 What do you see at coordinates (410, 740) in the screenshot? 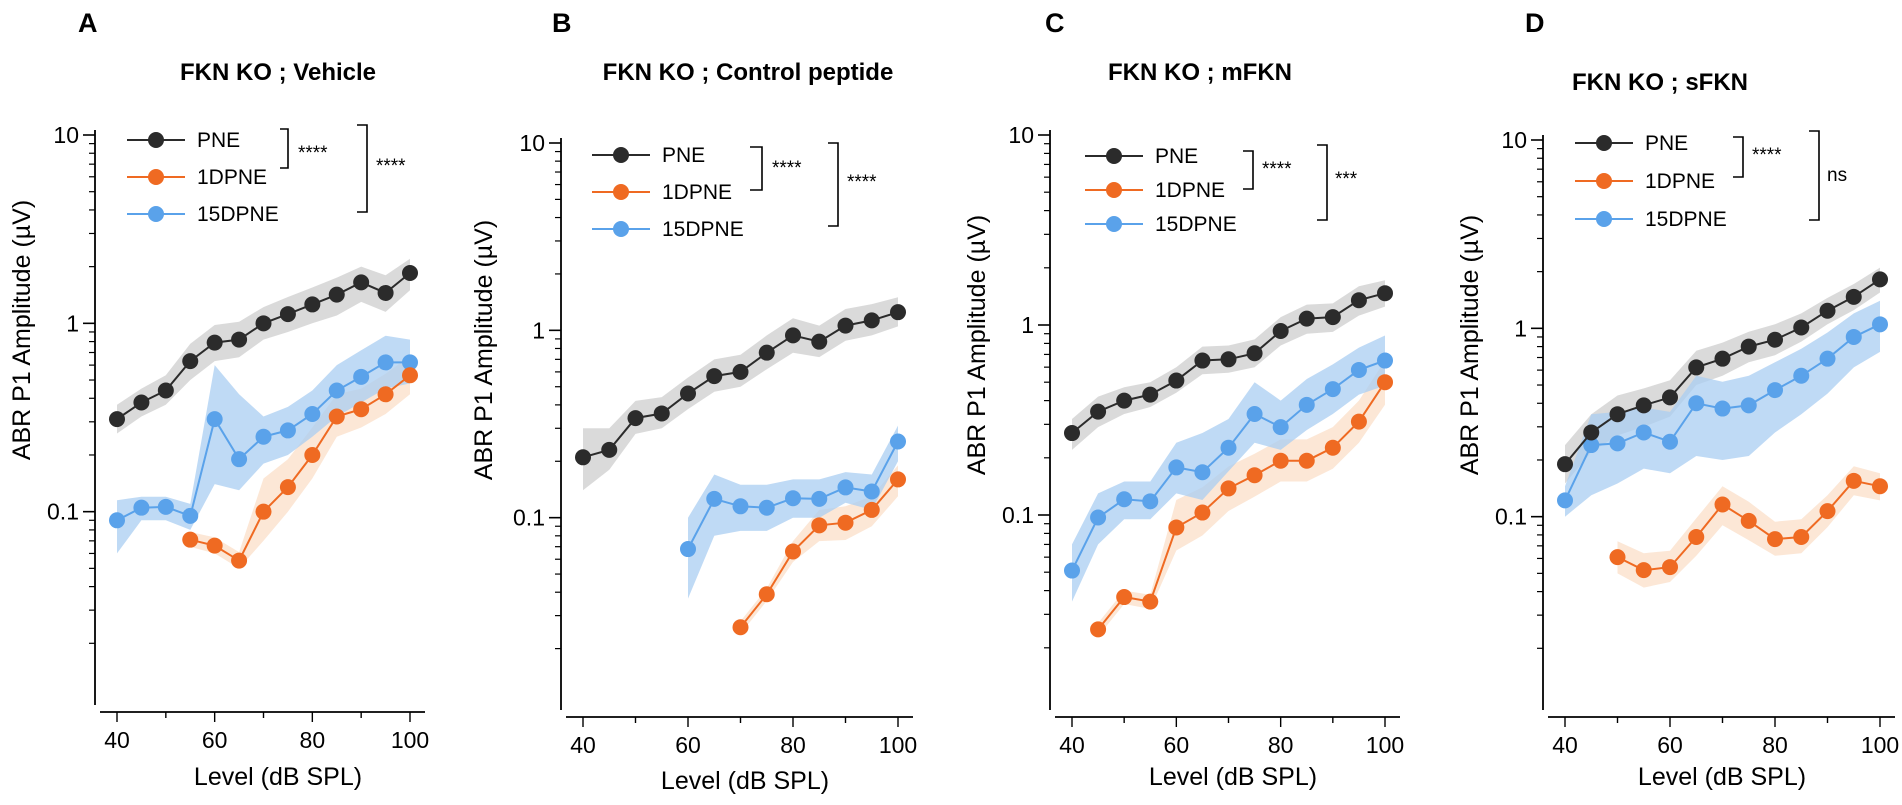
I see `panel-a-x-tick-label: 100` at bounding box center [410, 740].